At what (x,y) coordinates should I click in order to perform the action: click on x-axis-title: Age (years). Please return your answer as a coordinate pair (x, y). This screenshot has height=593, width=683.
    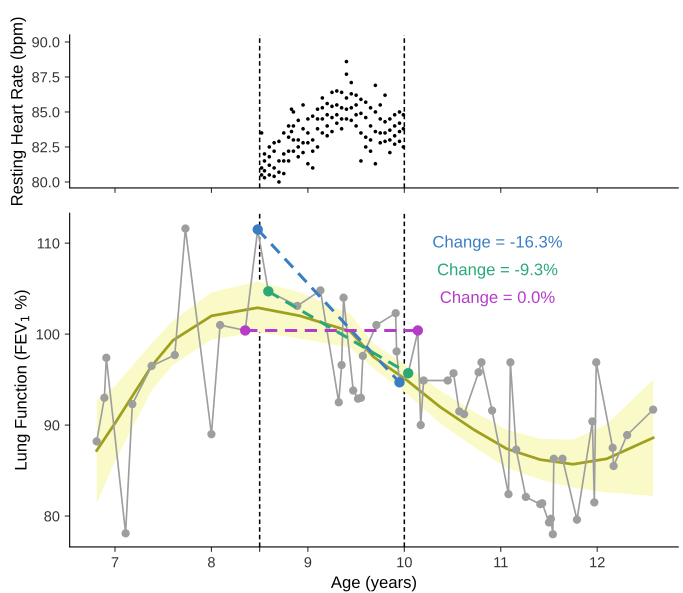
    Looking at the image, I should click on (373, 584).